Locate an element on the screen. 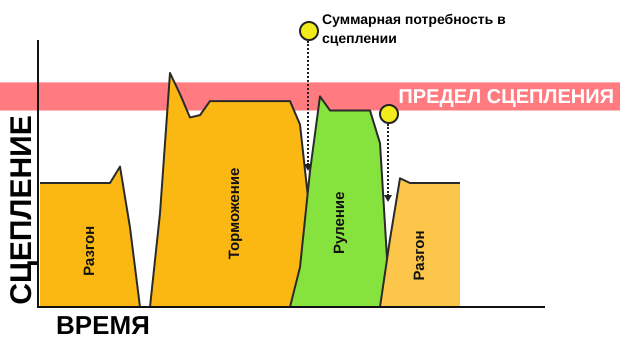 This screenshot has width=620, height=342. series-label: Руление is located at coordinates (339, 223).